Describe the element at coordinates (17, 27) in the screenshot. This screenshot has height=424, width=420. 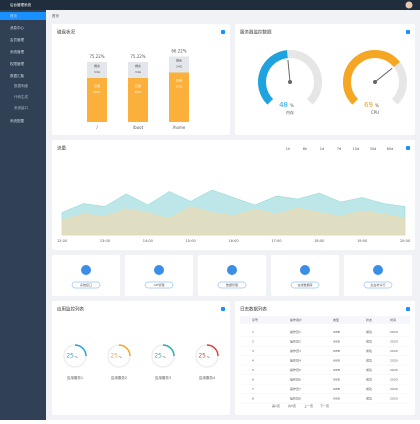
I see `menu-item: 消息中心` at that location.